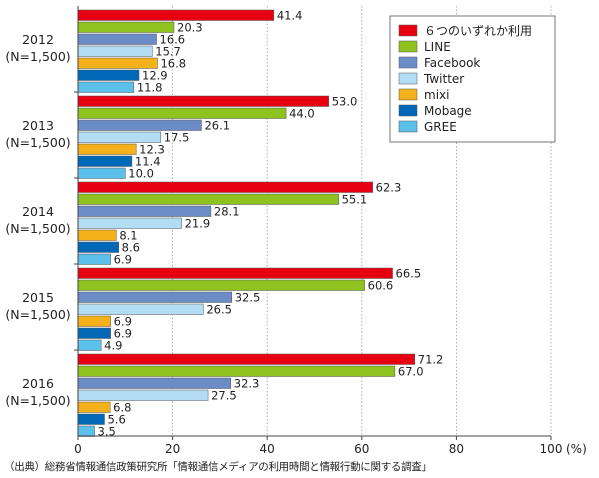 The width and height of the screenshot is (599, 478). Describe the element at coordinates (221, 285) in the screenshot. I see `bar-LINE-2015` at that location.